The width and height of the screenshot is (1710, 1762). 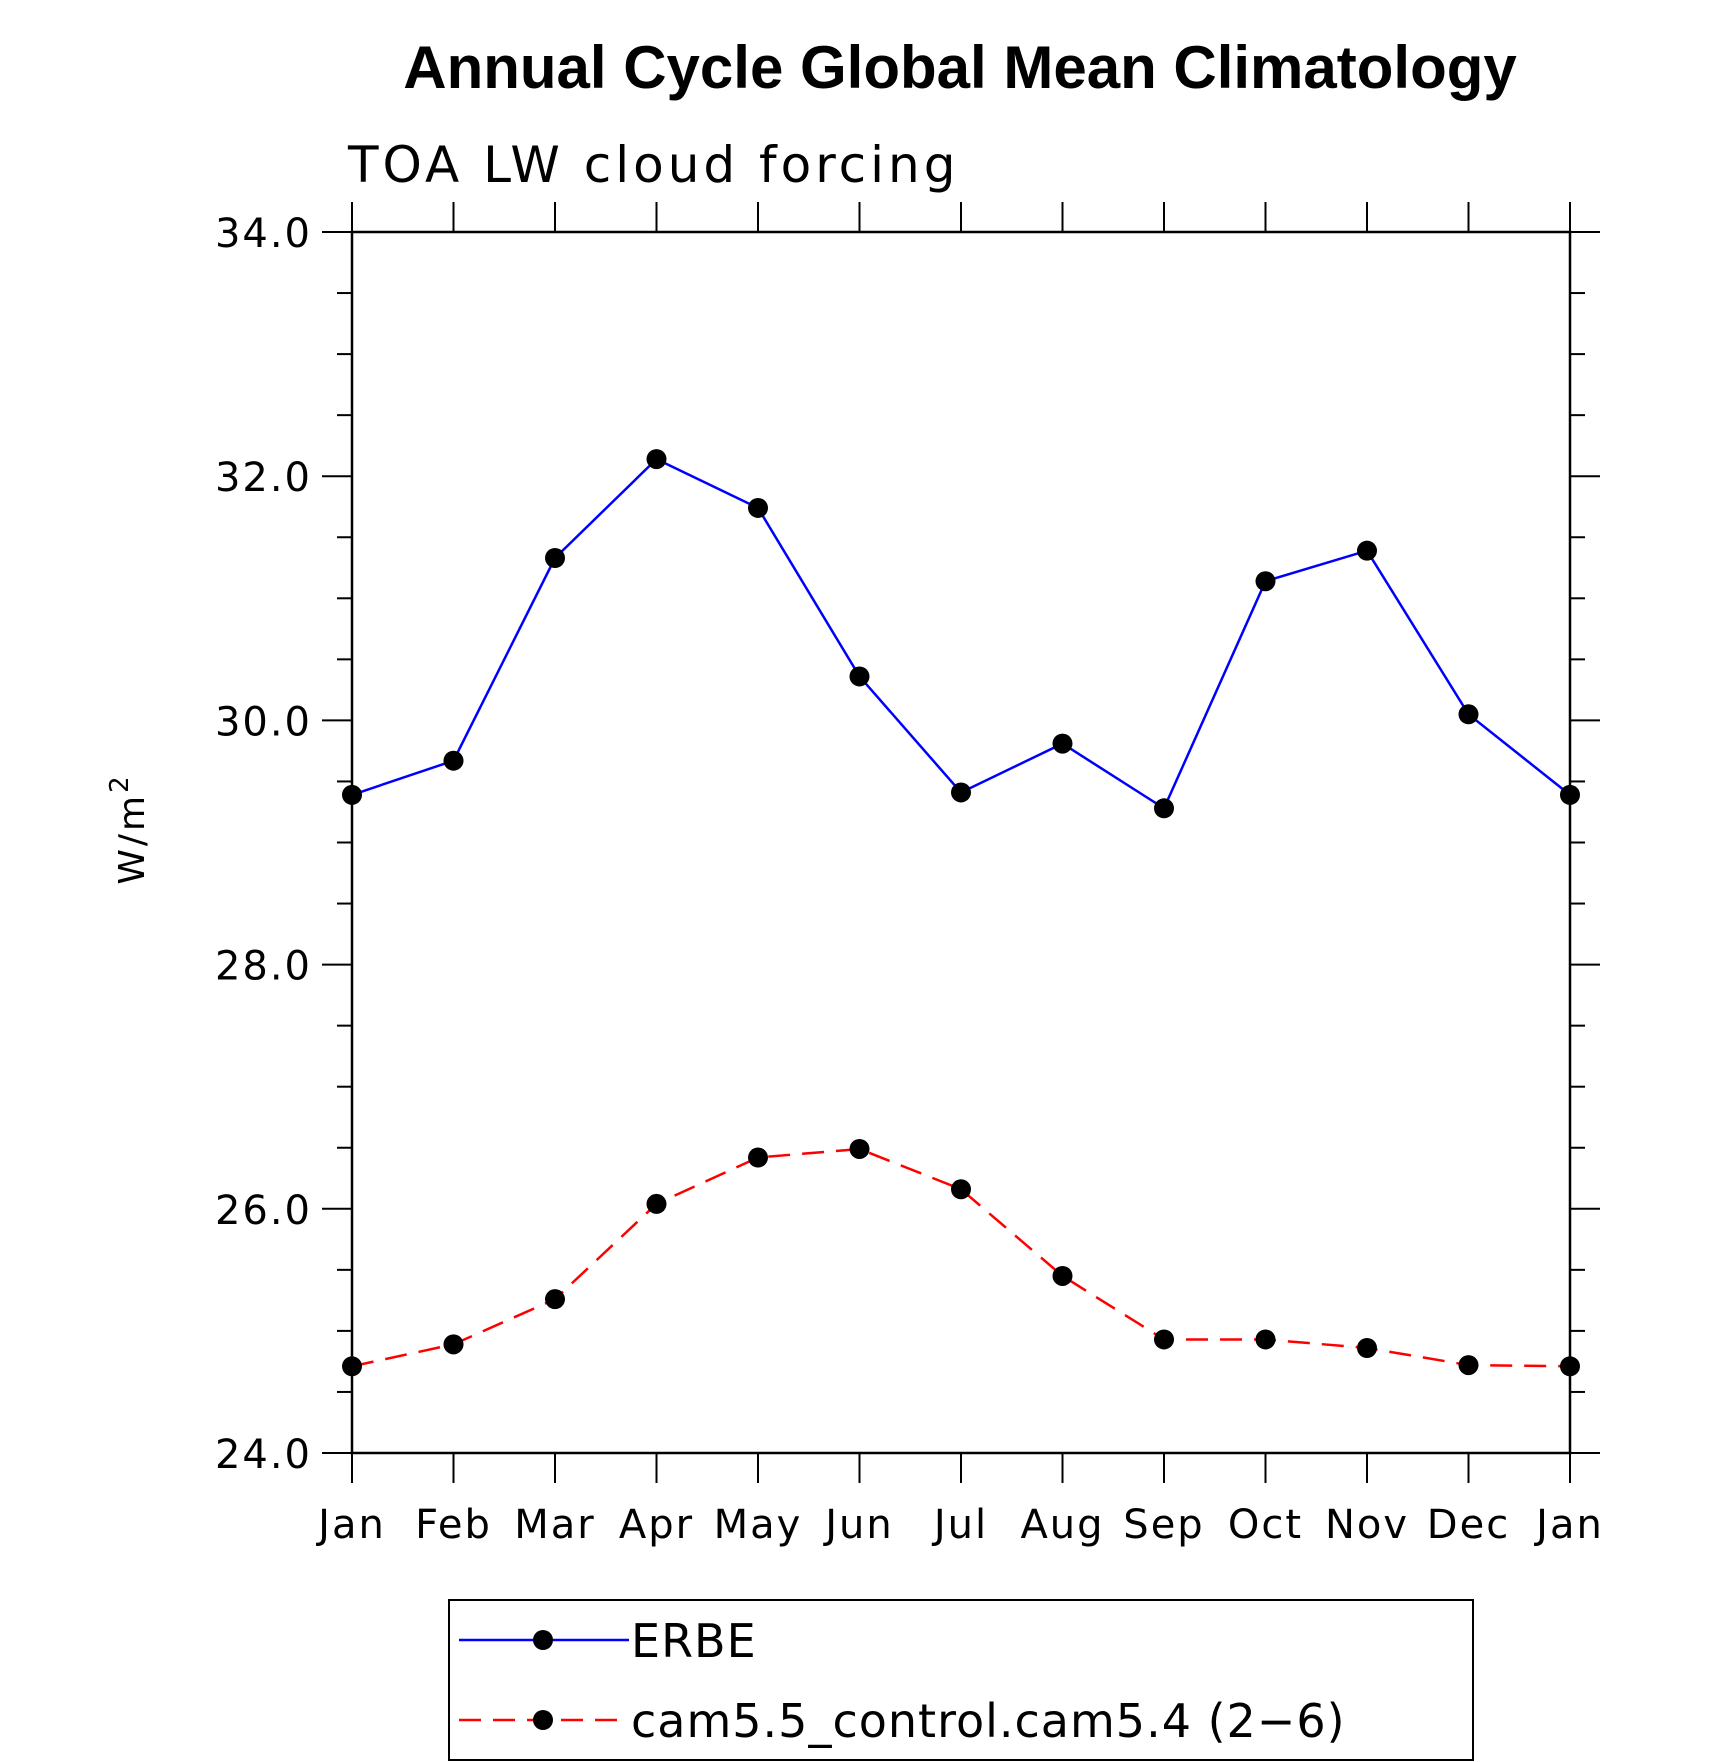 What do you see at coordinates (656, 1525) in the screenshot?
I see `x-tick-label: Apr` at bounding box center [656, 1525].